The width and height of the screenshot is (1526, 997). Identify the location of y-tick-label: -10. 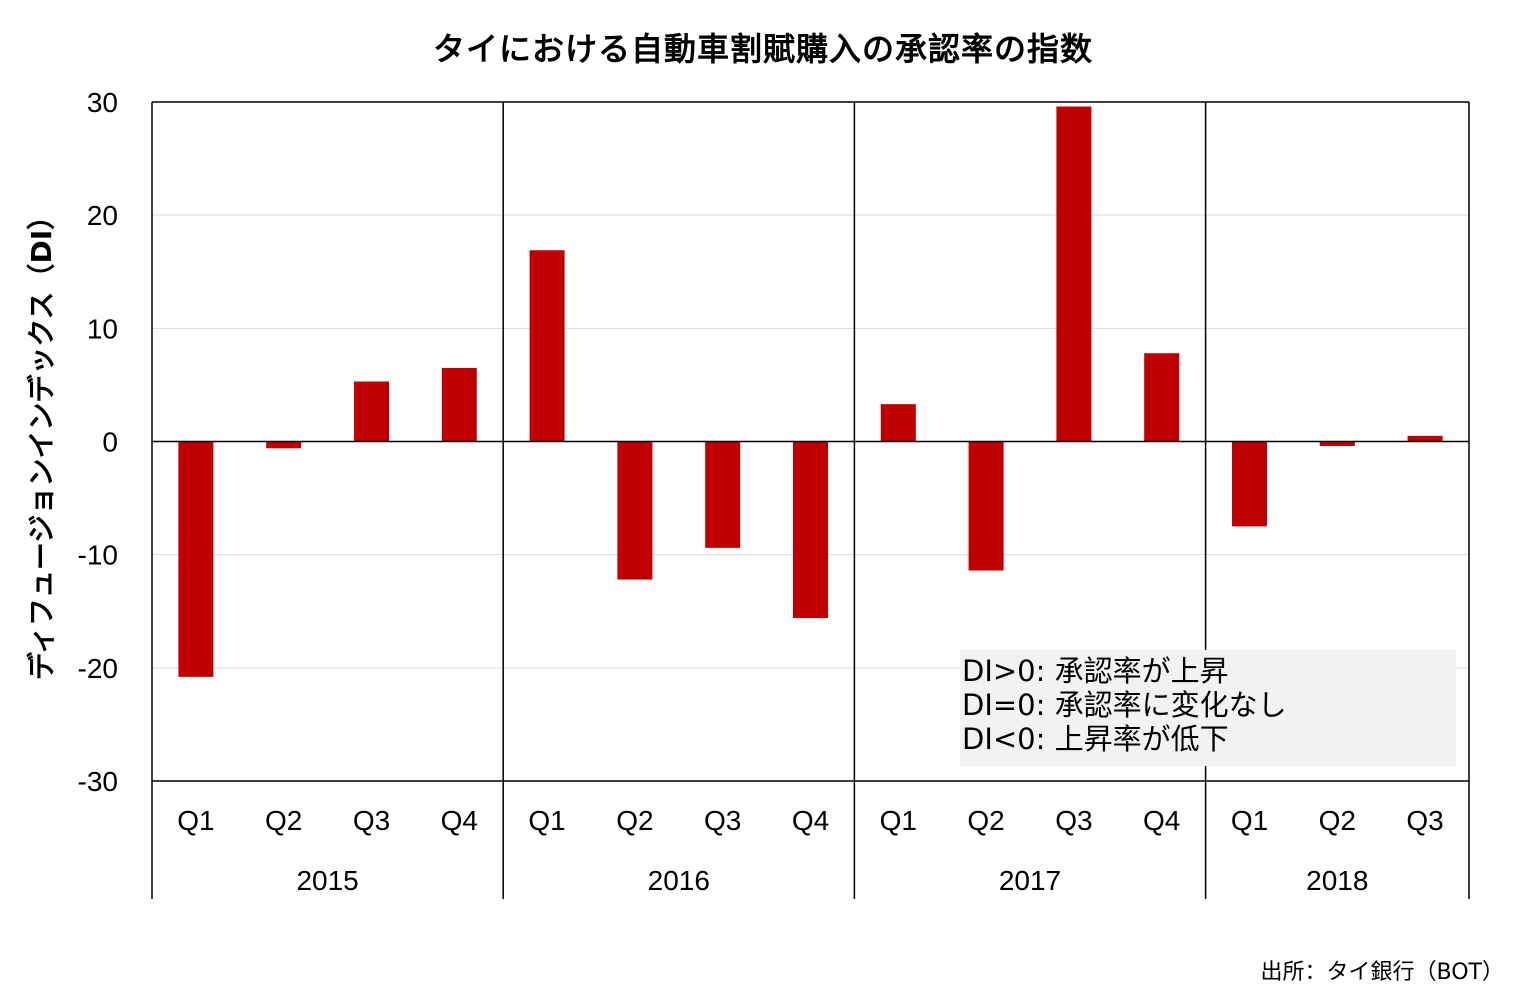
(98, 555).